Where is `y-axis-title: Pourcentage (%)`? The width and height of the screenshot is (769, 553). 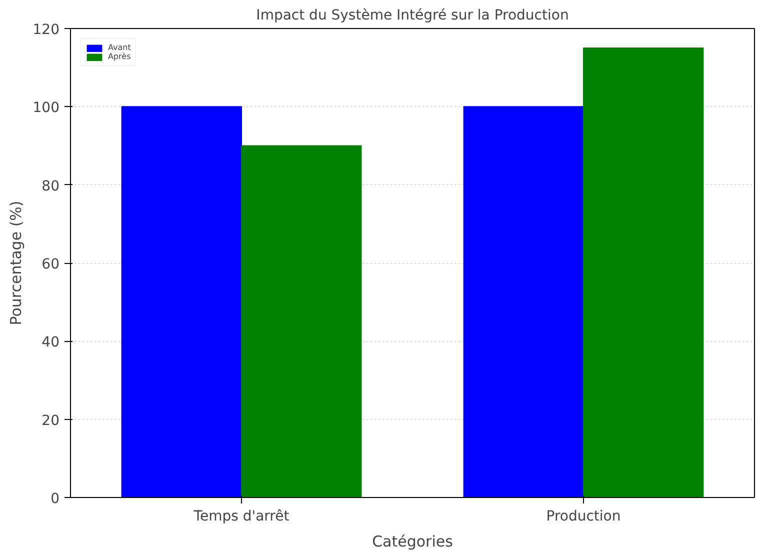
y-axis-title: Pourcentage (%) is located at coordinates (15, 263).